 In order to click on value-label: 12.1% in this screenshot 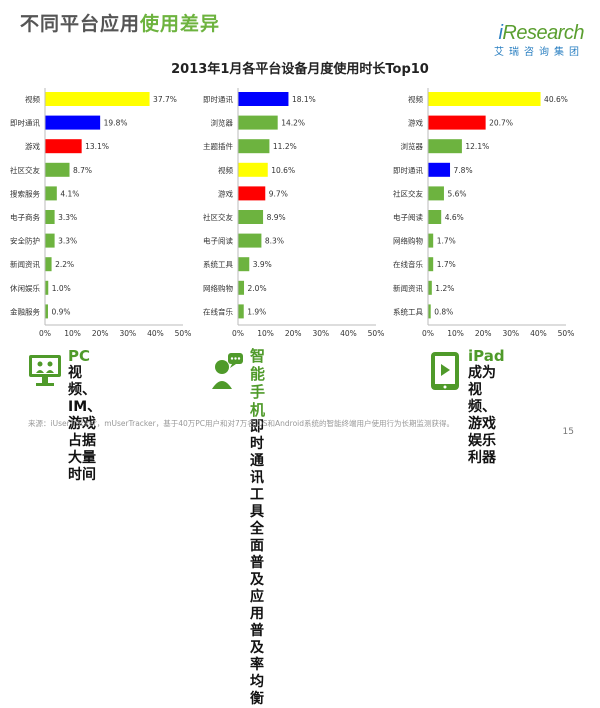, I will do `click(477, 146)`.